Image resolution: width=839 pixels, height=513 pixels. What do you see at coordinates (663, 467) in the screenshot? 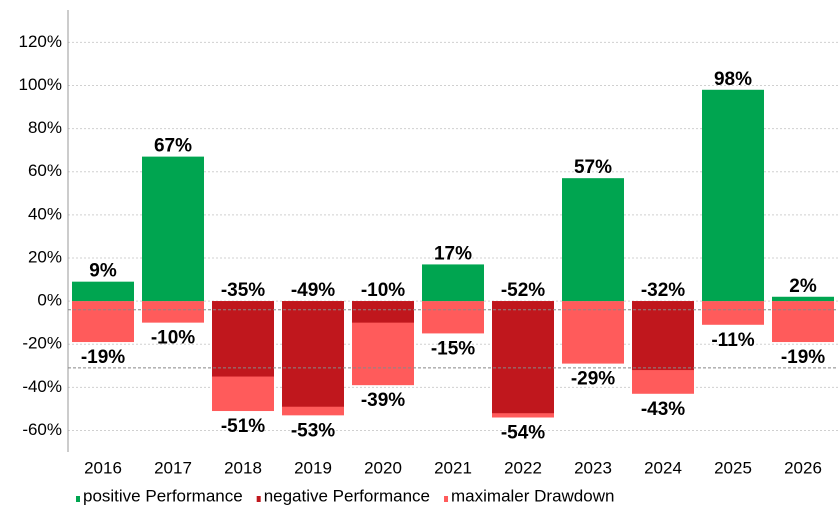
I see `x-tick-label: 2024` at bounding box center [663, 467].